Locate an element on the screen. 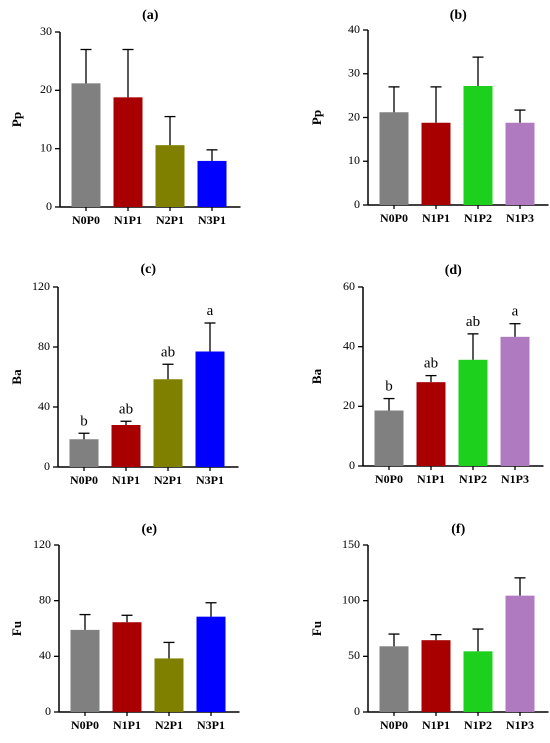 The width and height of the screenshot is (550, 743). y-tick-label: 150 is located at coordinates (351, 544).